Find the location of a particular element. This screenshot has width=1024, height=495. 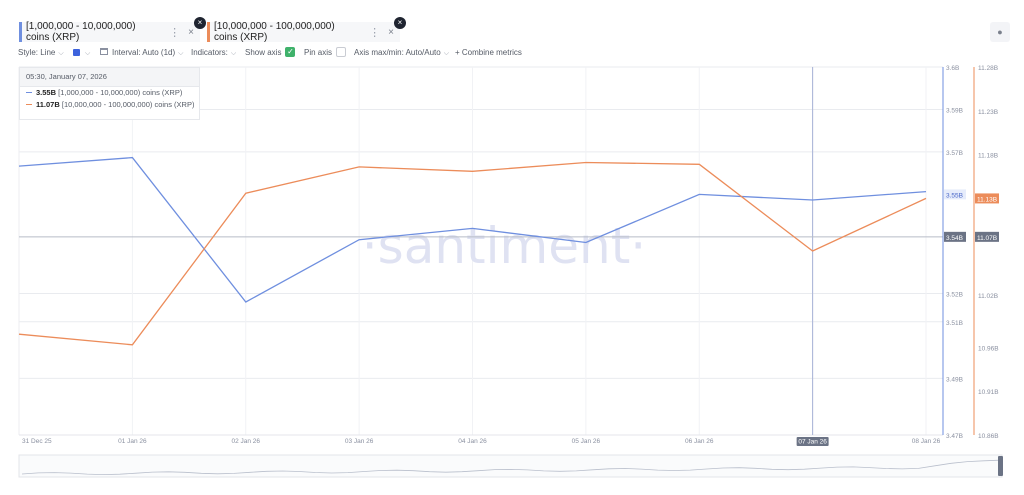

metric-tab-label: [1,000,000 - 10,000,000) coins (XRP) is located at coordinates (81, 32).